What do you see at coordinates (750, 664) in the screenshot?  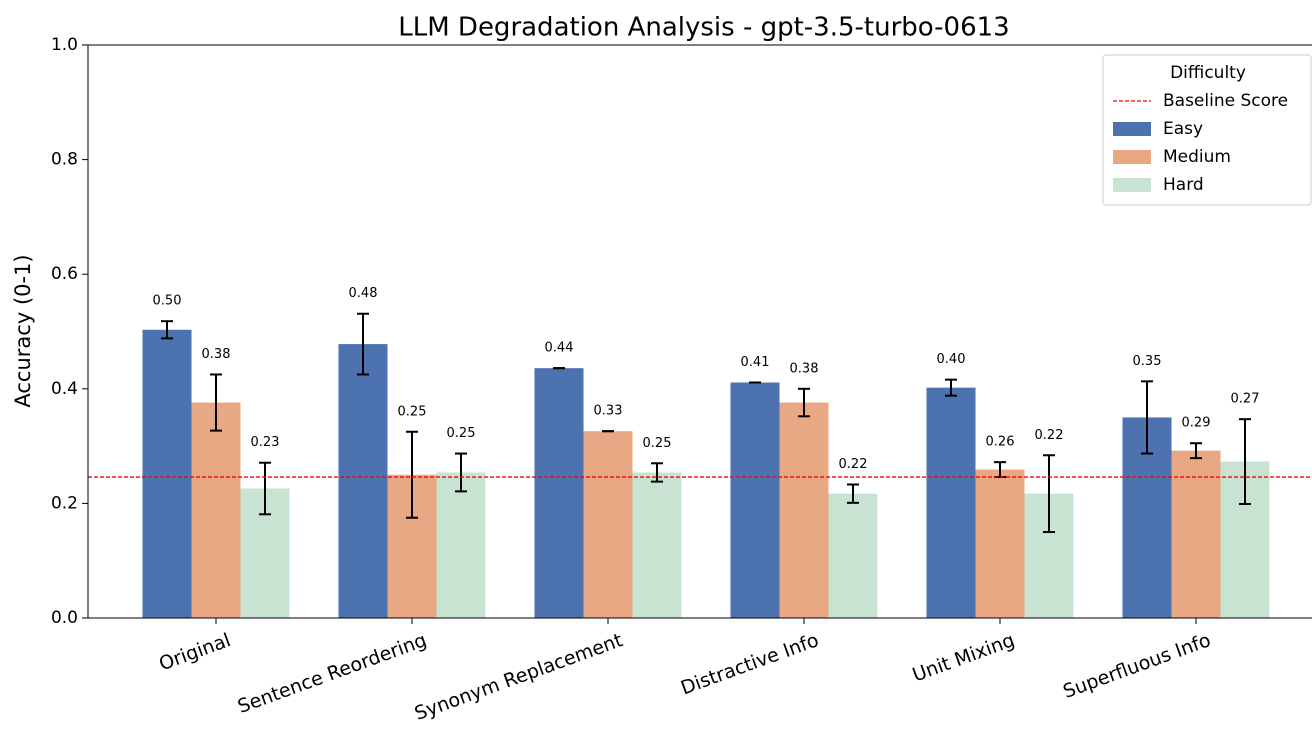 I see `x-tick-label: Distractive Info` at bounding box center [750, 664].